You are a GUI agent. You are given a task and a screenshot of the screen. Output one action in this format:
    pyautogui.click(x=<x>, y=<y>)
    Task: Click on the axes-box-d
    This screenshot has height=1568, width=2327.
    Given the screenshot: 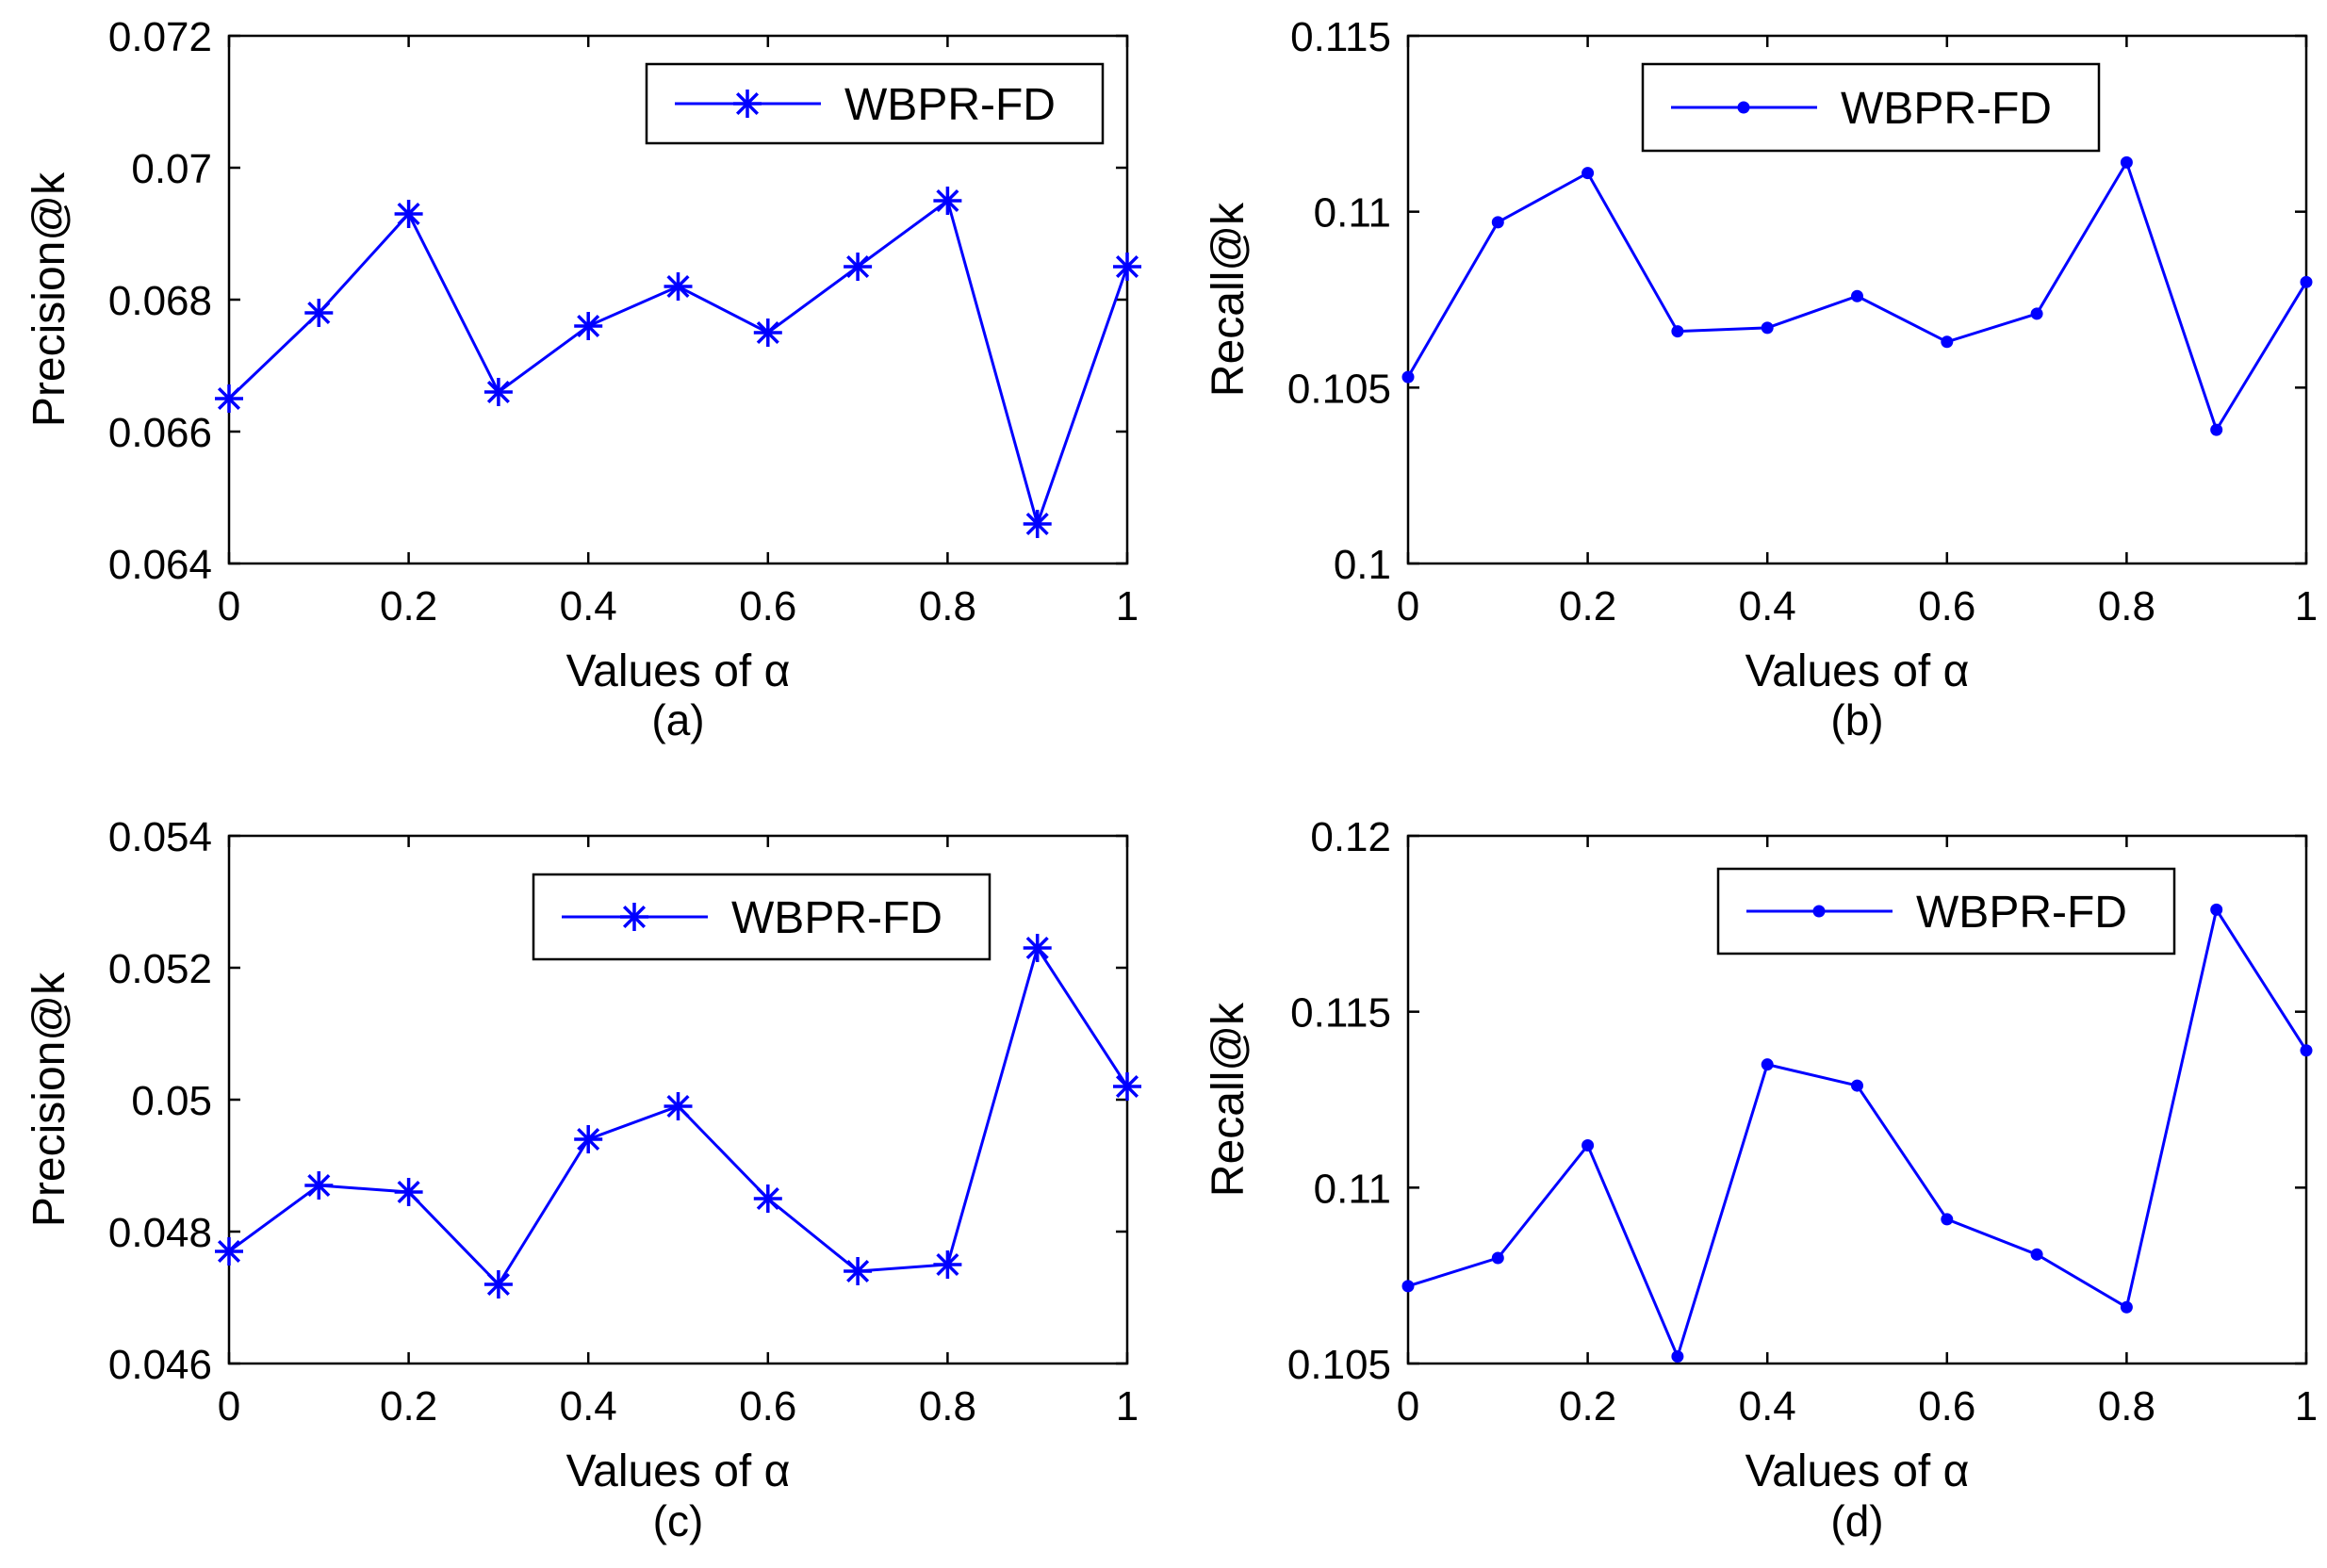 What is the action you would take?
    pyautogui.click(x=1857, y=1099)
    